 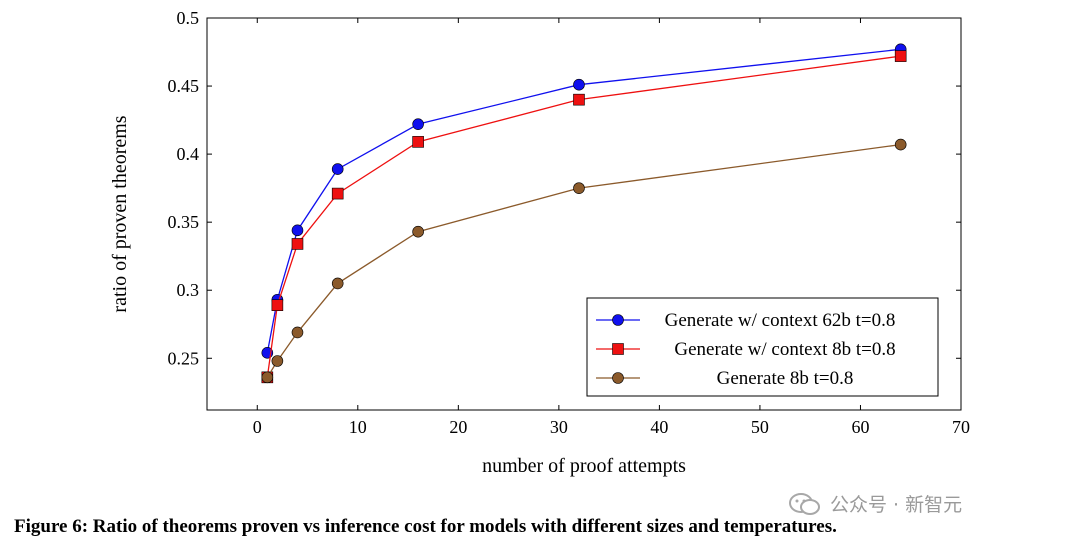 I want to click on x-axis-label: number of proof attempts, so click(x=584, y=466).